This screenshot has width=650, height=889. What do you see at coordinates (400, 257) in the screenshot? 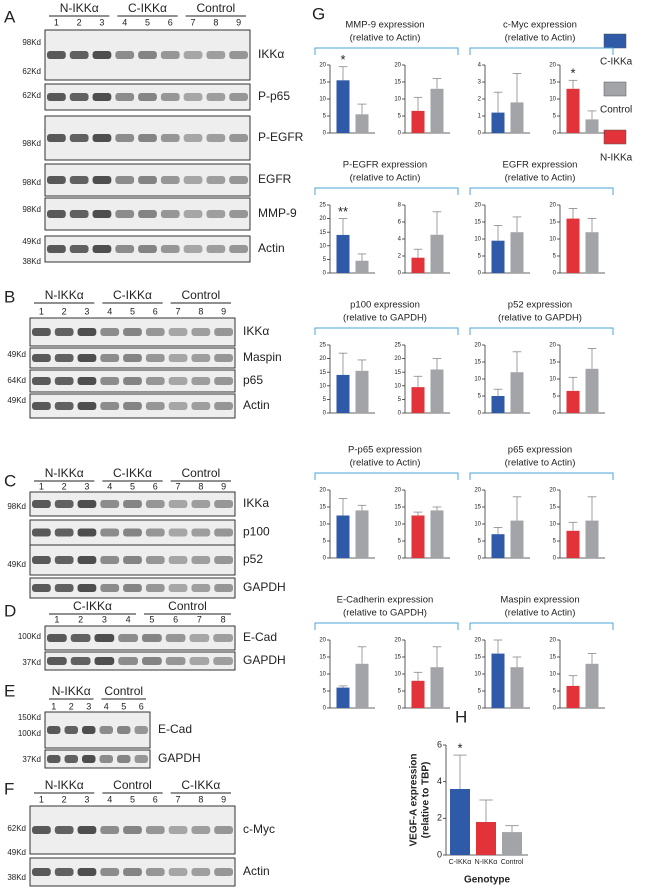
I see `y-tick-label: 2` at bounding box center [400, 257].